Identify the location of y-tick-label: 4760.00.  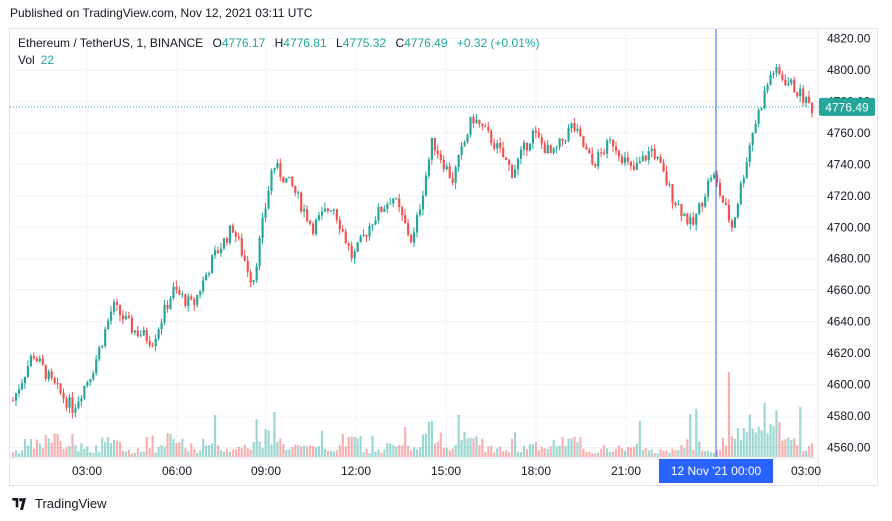
(849, 133).